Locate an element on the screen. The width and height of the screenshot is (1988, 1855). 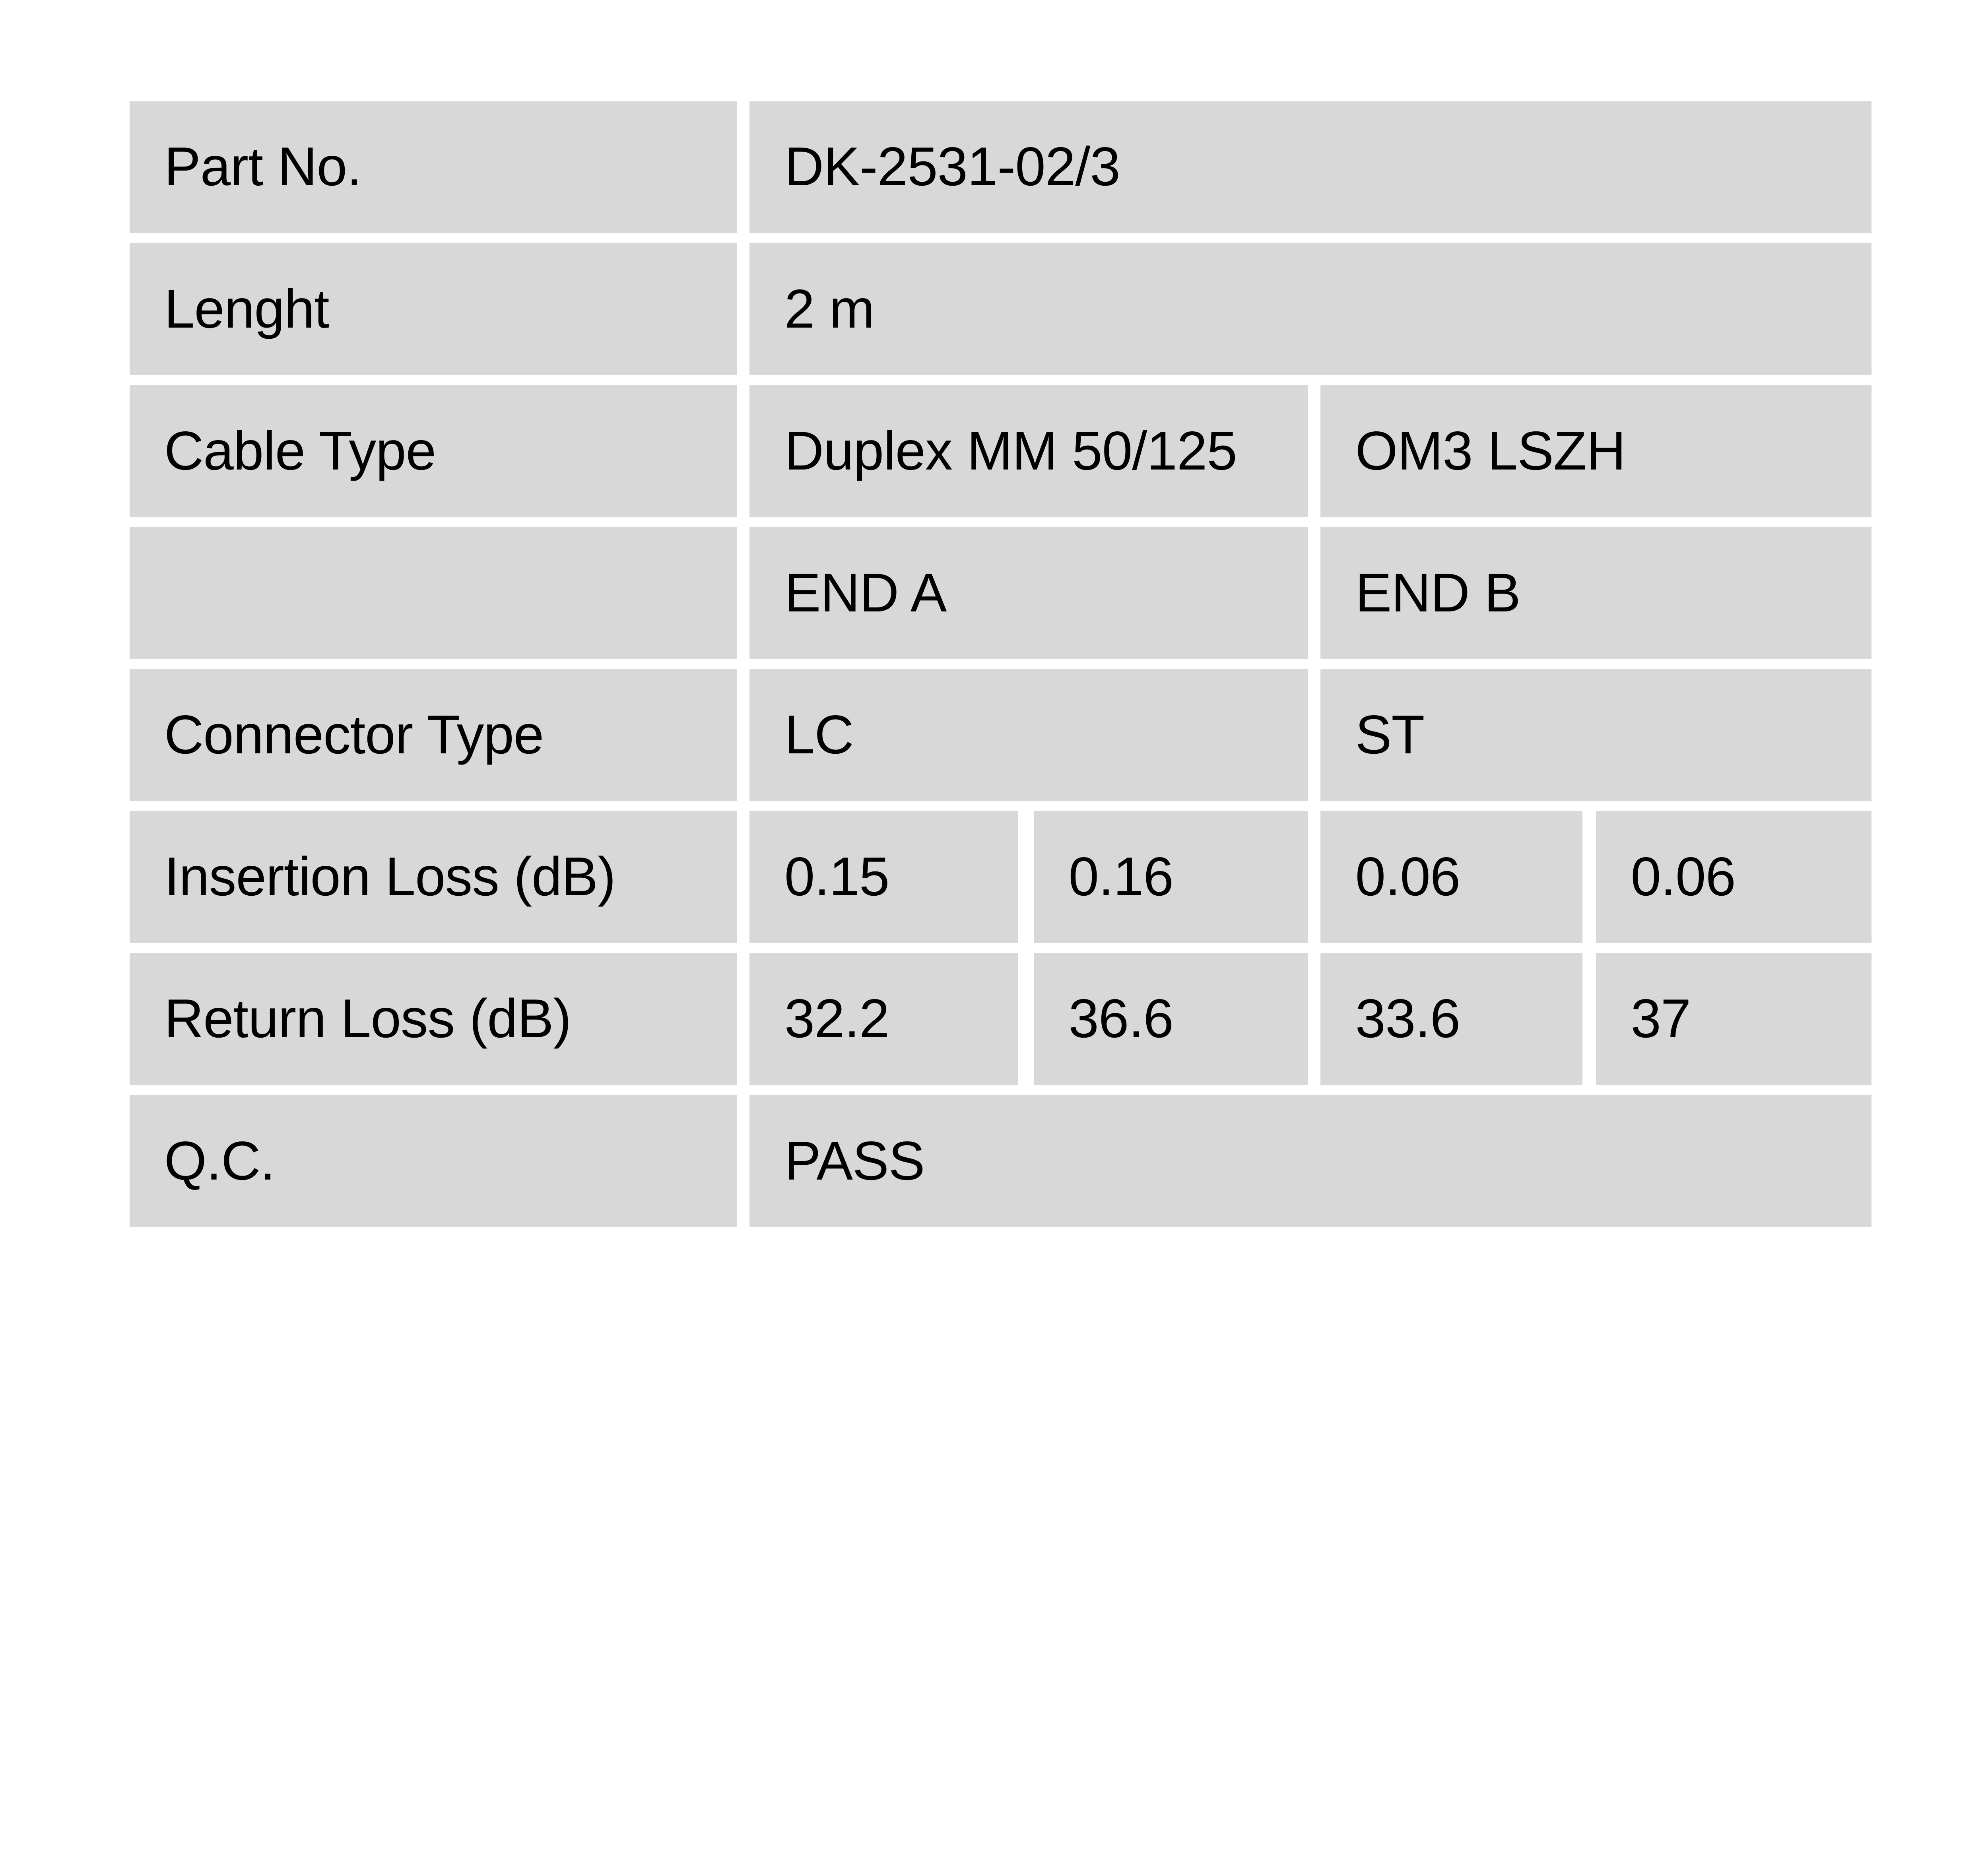
qc-value: PASS is located at coordinates (1310, 1161).